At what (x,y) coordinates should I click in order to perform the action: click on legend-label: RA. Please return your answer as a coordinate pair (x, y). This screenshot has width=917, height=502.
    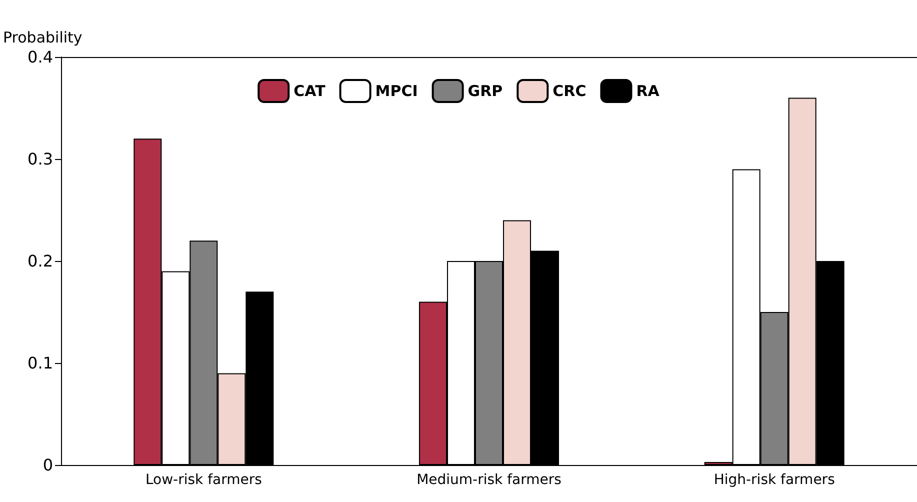
    Looking at the image, I should click on (648, 91).